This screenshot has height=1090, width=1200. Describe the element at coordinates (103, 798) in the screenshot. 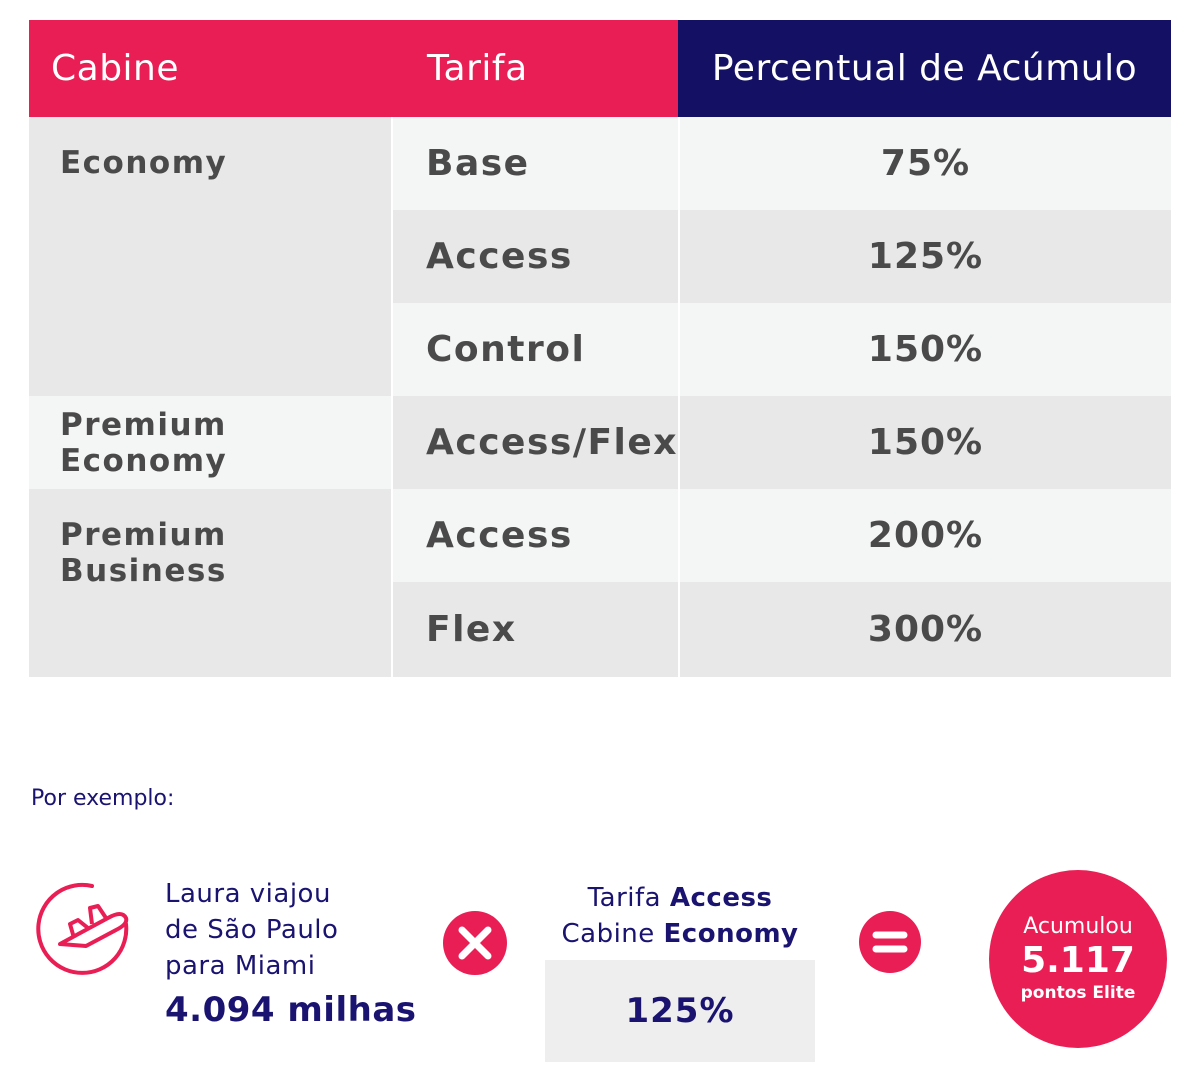

I see `example-label: Por exemplo:` at that location.